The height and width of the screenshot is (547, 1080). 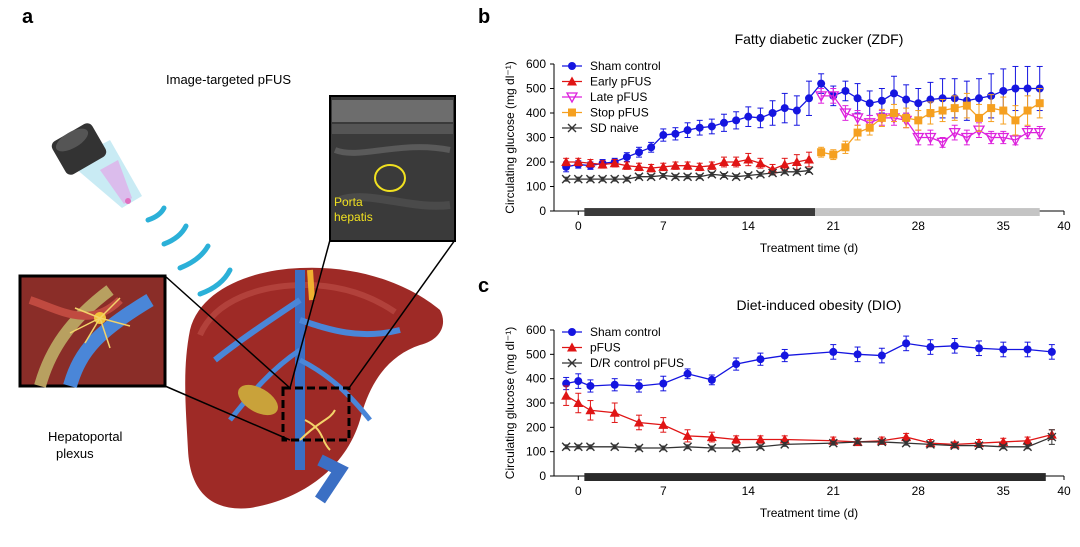 I want to click on plexus-label-line1: Hepatoportal, so click(x=85, y=436).